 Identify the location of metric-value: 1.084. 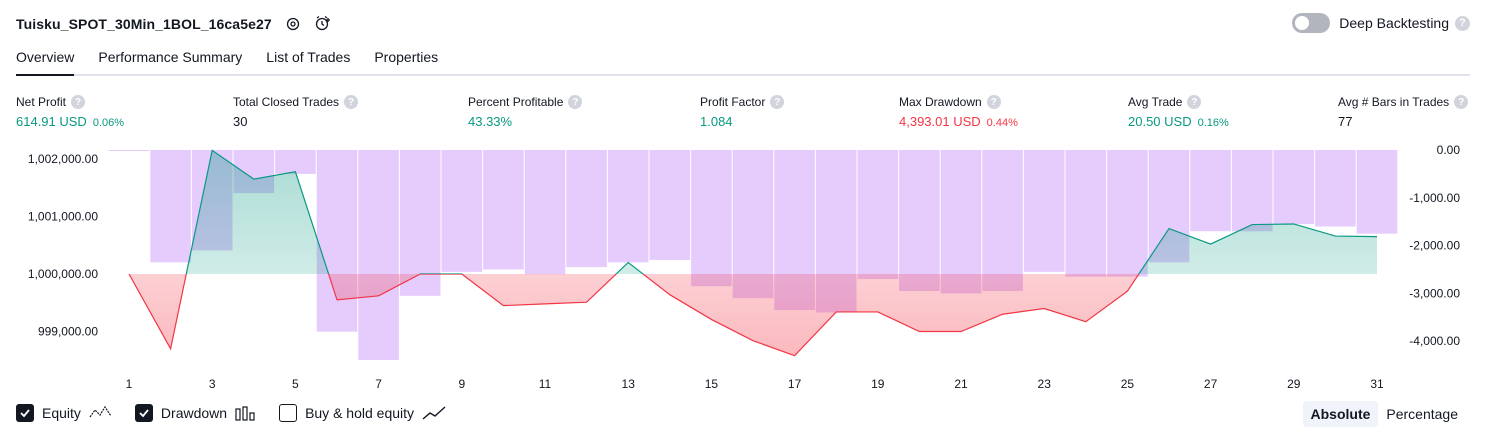
(716, 121).